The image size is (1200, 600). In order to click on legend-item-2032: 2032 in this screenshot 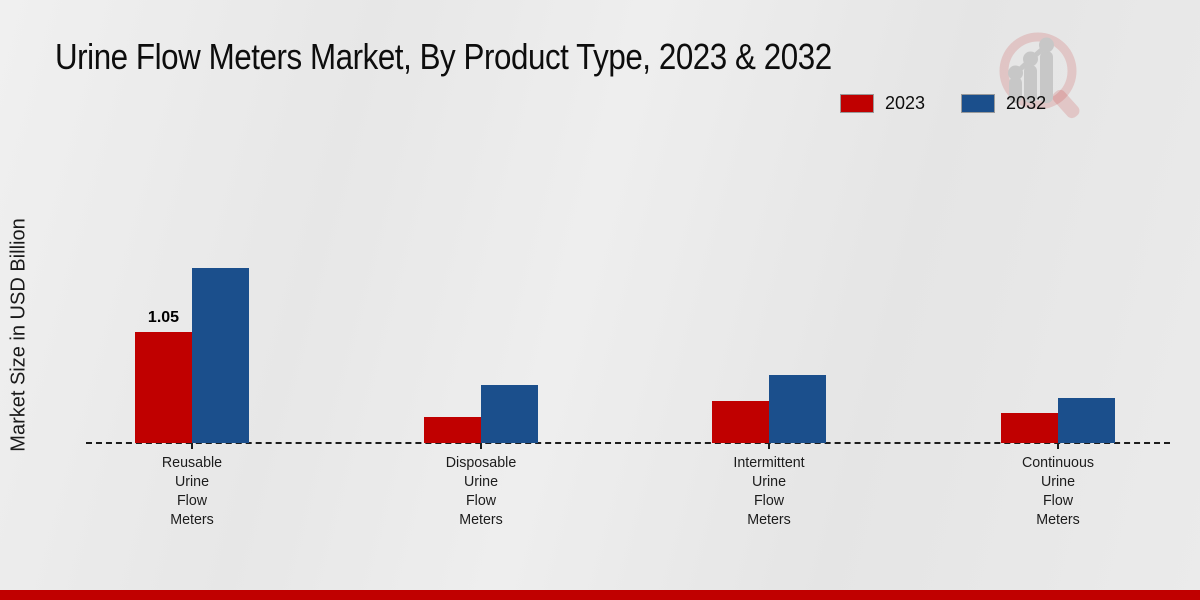, I will do `click(1003, 103)`.